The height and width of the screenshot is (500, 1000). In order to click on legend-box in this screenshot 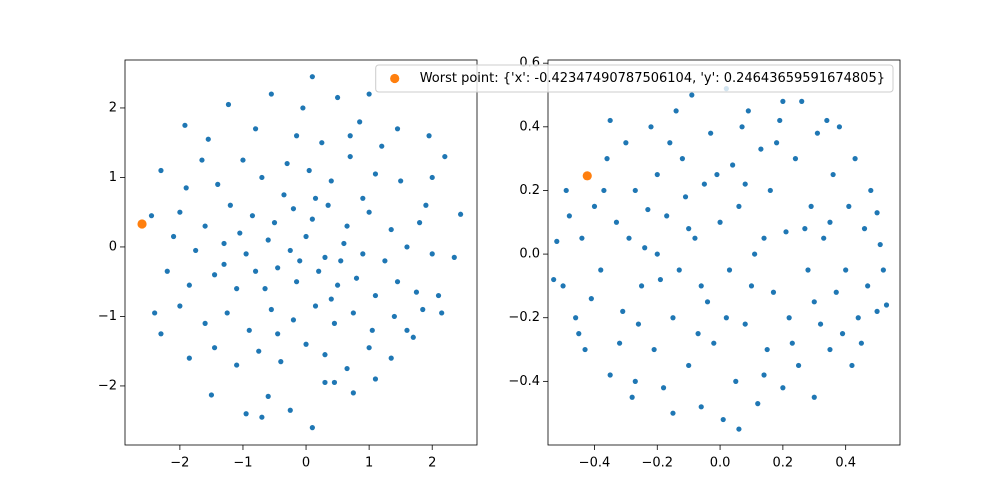, I will do `click(634, 78)`.